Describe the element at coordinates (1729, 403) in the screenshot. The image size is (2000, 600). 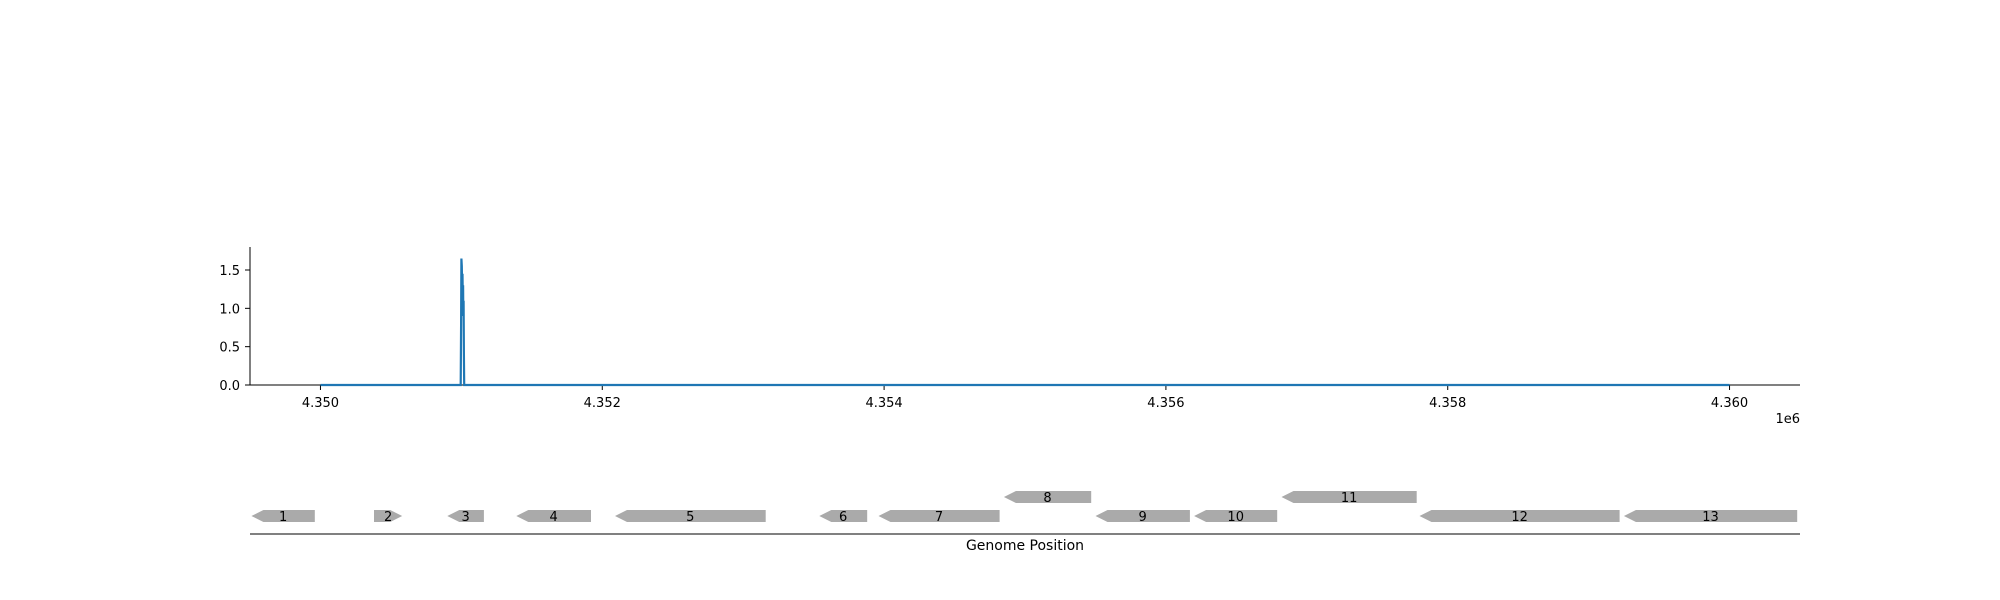
I see `x-tick-label: 4.360` at that location.